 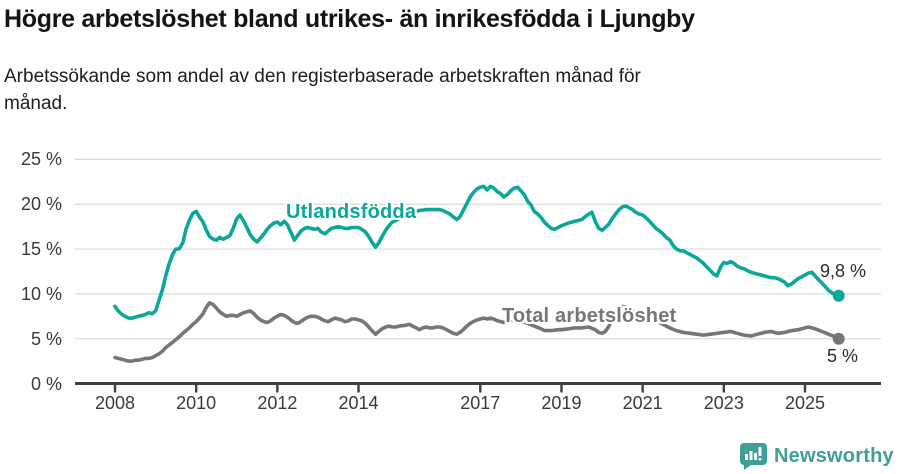 What do you see at coordinates (351, 212) in the screenshot?
I see `series-label-utlandsfodda: Utlandsfödda` at bounding box center [351, 212].